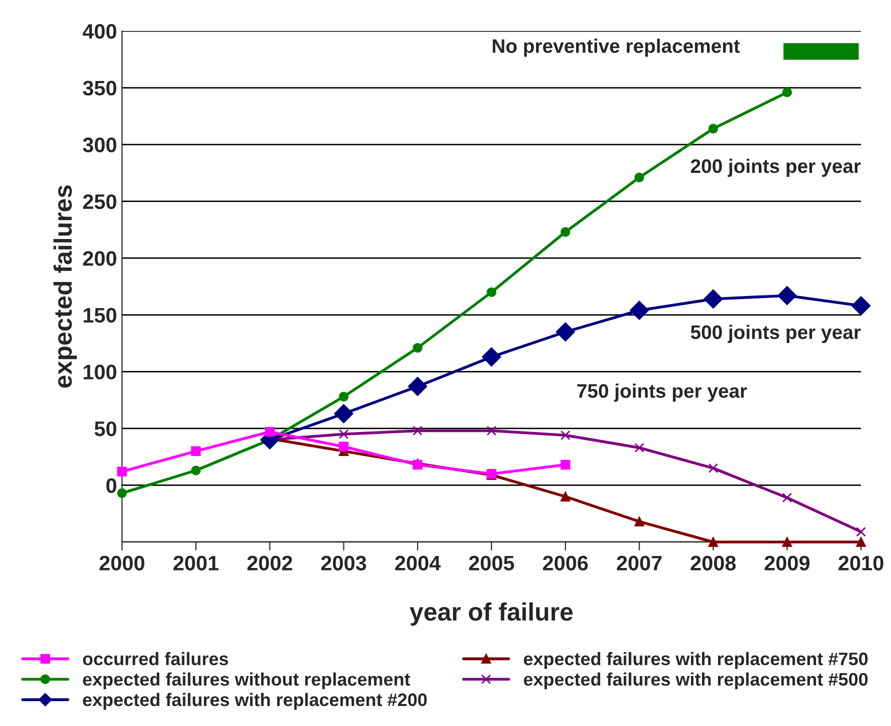 This screenshot has height=726, width=891. I want to click on x-tick-label: 2007, so click(639, 563).